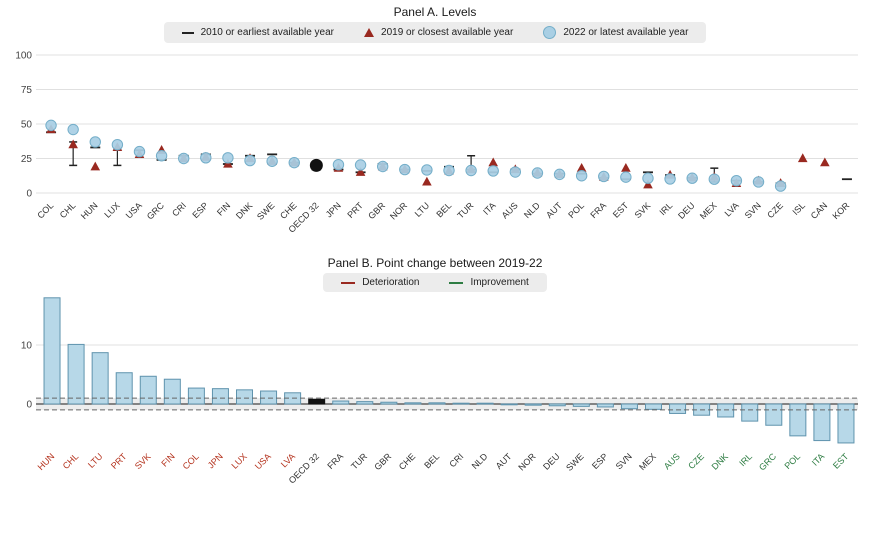 The width and height of the screenshot is (870, 545). I want to click on legend-item-improvement: Improvement, so click(489, 282).